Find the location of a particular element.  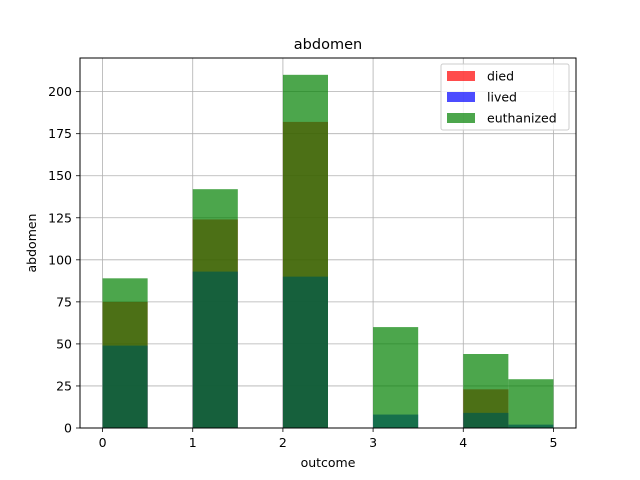

legend-label-died: died is located at coordinates (500, 76).